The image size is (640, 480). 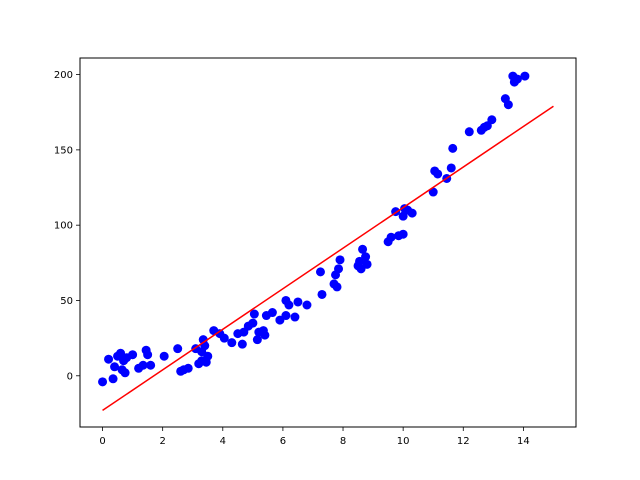 I want to click on x-tick-label: 12, so click(x=463, y=441).